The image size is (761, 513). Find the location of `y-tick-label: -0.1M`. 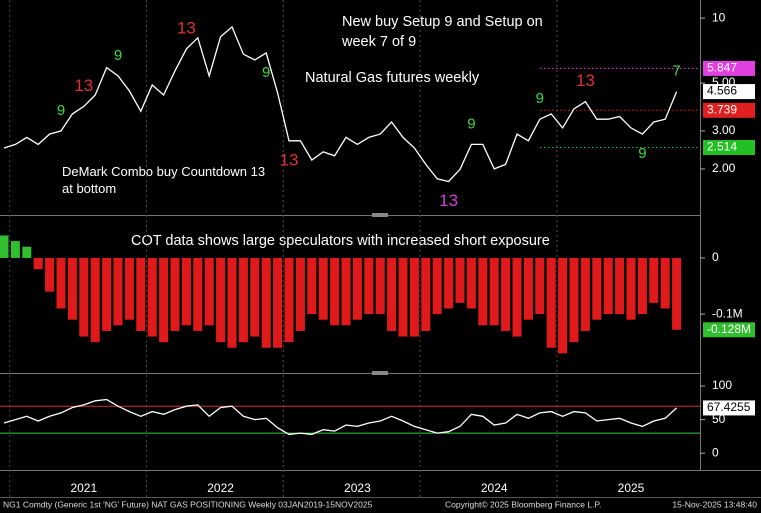

y-tick-label: -0.1M is located at coordinates (727, 313).